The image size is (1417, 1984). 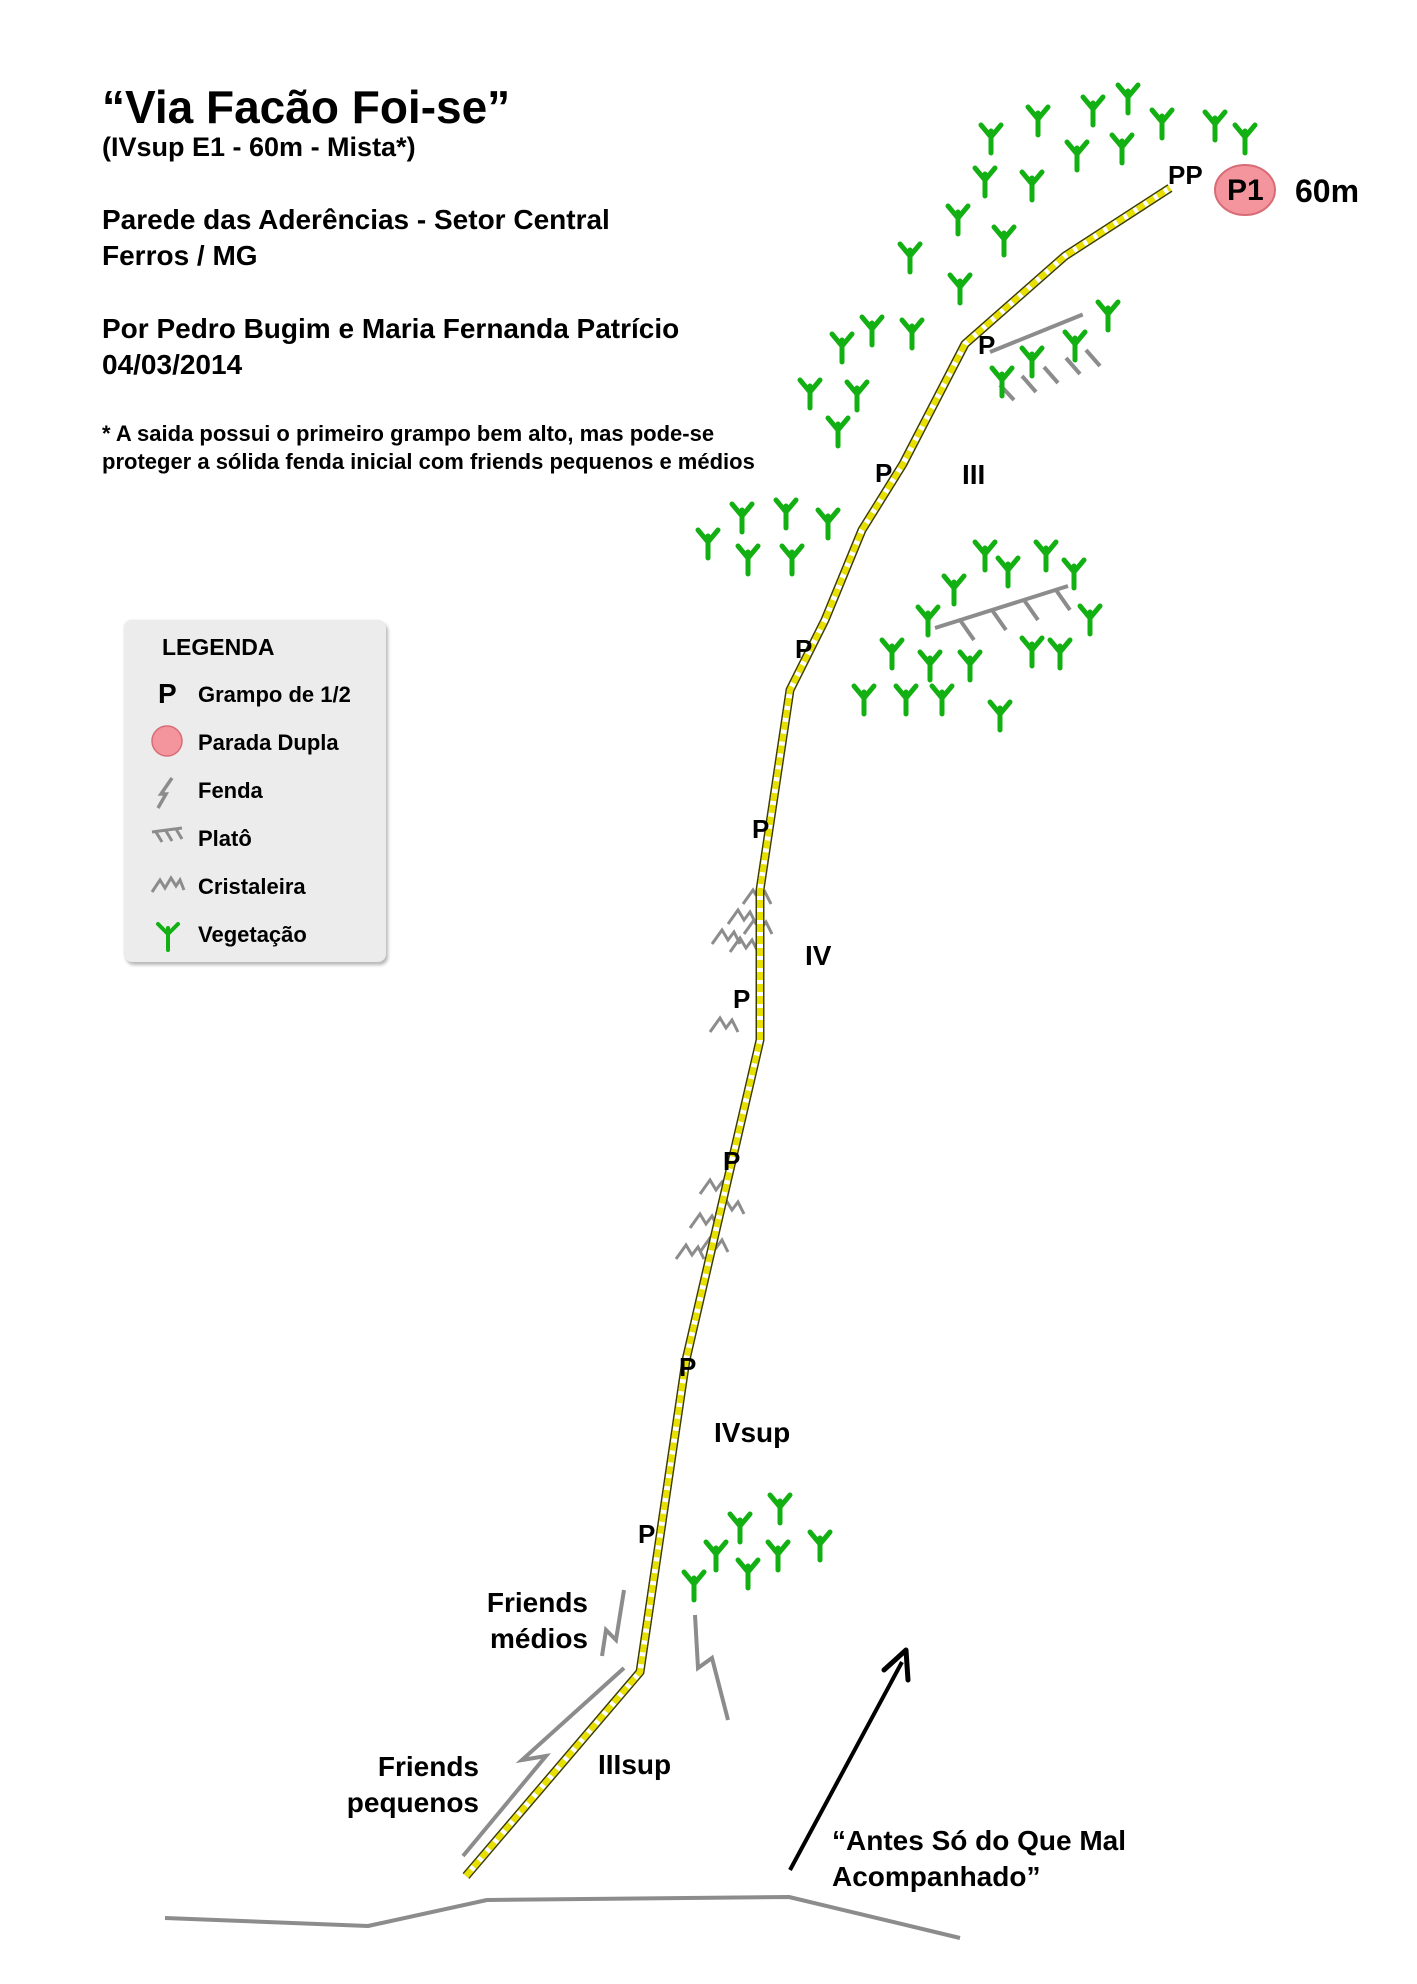 I want to click on bolt-symbol: P, so click(x=168, y=696).